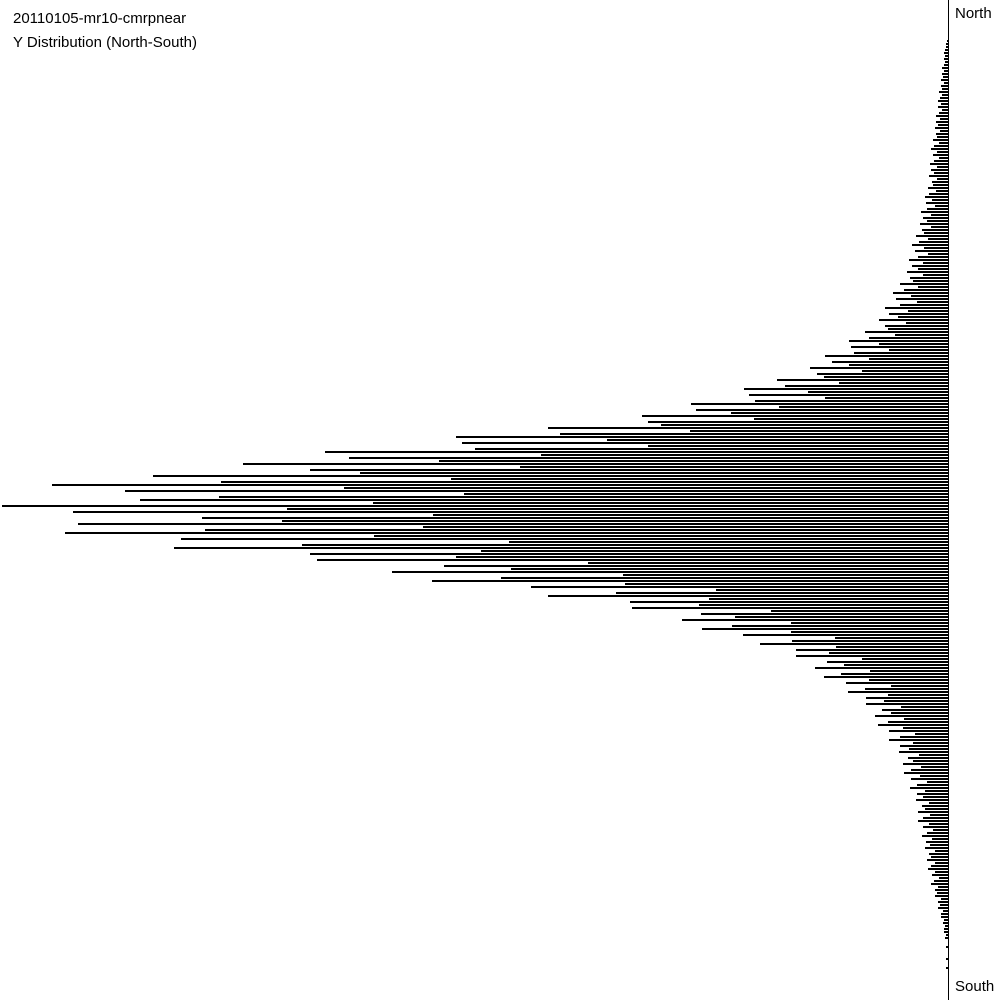  Describe the element at coordinates (105, 42) in the screenshot. I see `chart-subtitle: Y Distribution (North-South)` at that location.